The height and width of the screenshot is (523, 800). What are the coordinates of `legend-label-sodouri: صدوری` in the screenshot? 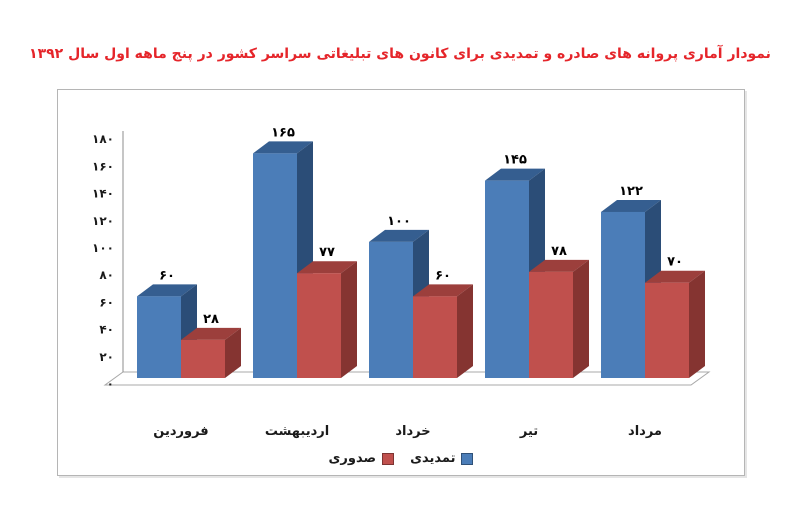 It's located at (352, 458).